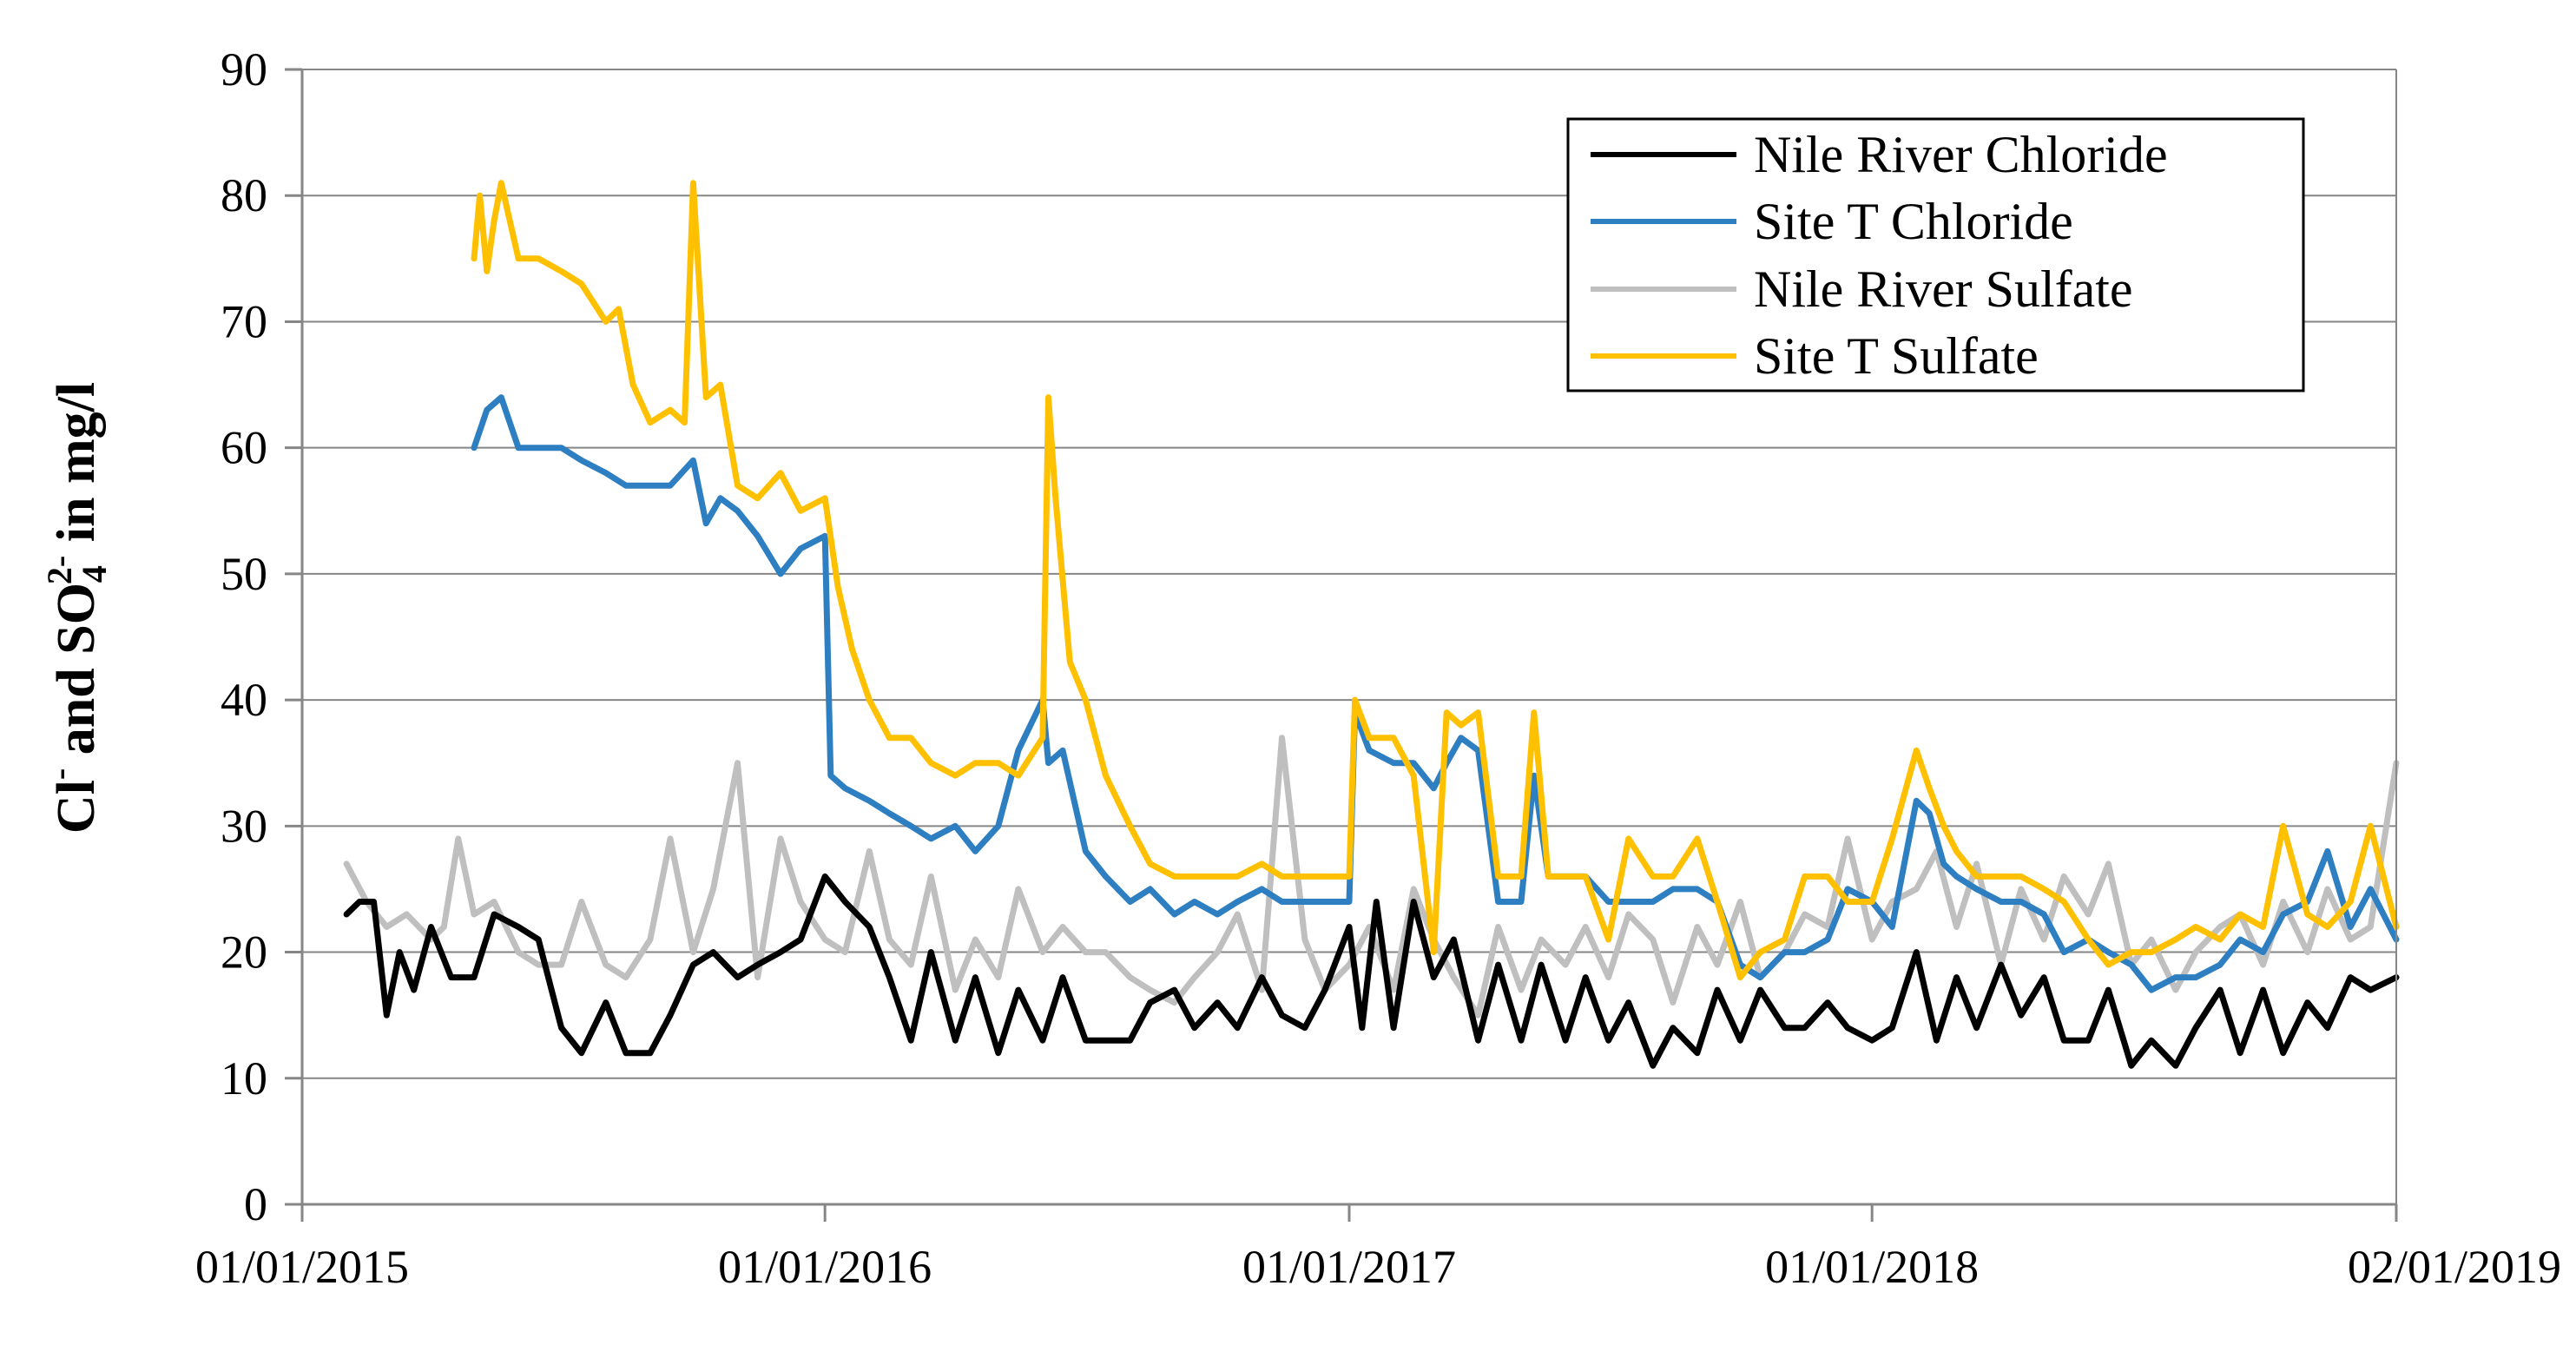 This screenshot has width=2576, height=1345. I want to click on y-tick-label: 40, so click(244, 700).